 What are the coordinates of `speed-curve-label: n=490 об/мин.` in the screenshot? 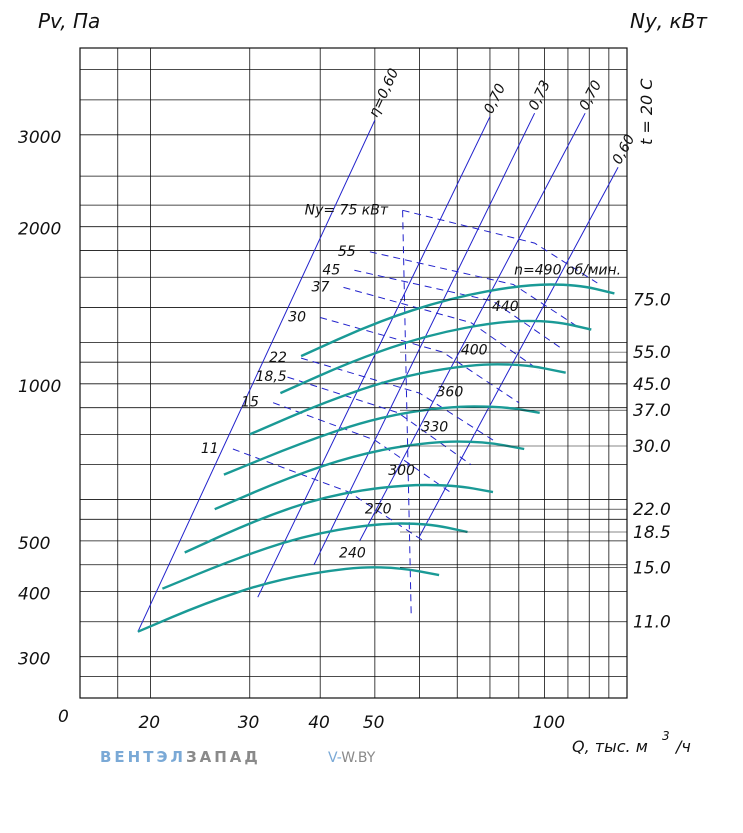 It's located at (567, 270).